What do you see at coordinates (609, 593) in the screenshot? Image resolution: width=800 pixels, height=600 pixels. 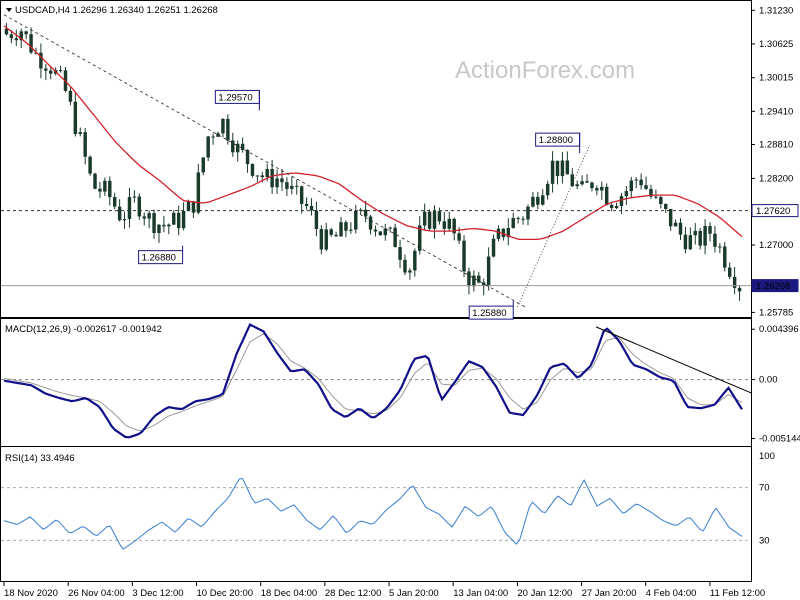 I see `x-tick-label: 27 Jan 20:00` at bounding box center [609, 593].